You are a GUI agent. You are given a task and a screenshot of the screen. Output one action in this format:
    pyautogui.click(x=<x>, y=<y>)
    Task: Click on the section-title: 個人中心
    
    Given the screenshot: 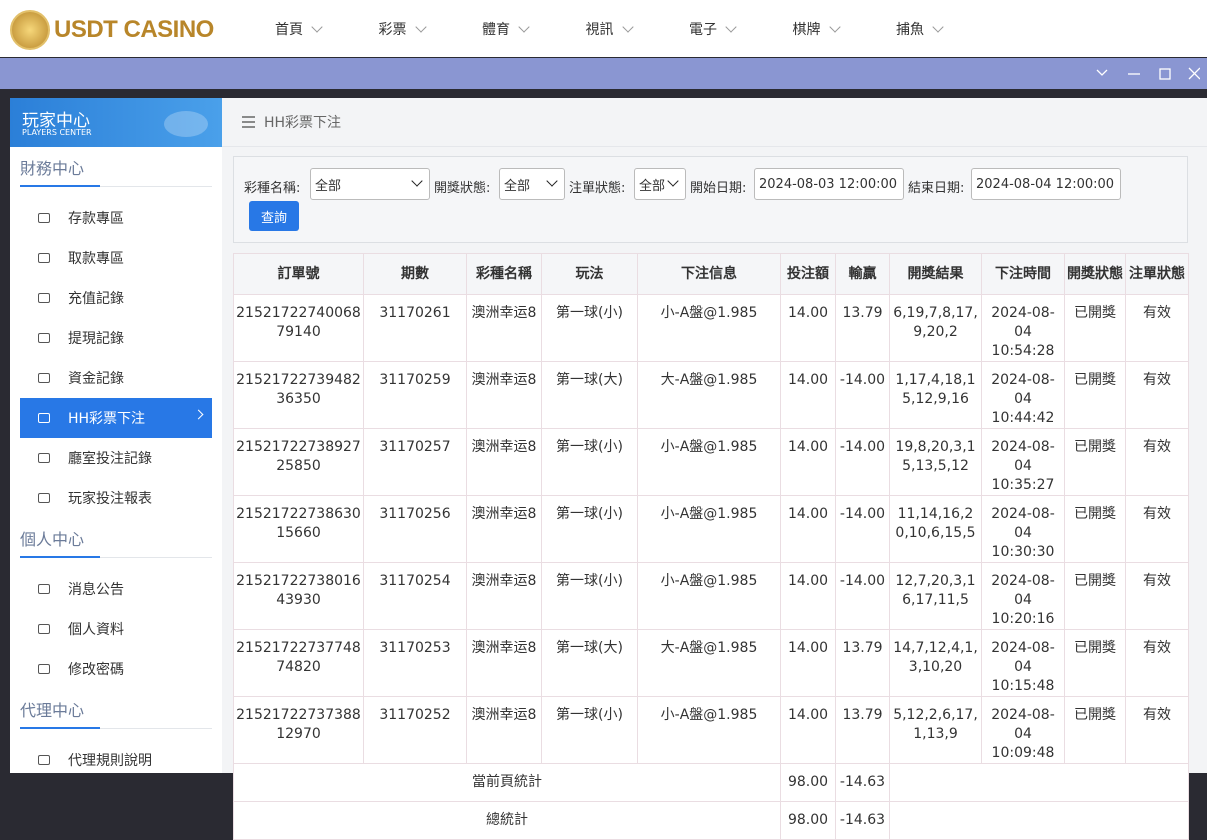 What is the action you would take?
    pyautogui.click(x=52, y=539)
    